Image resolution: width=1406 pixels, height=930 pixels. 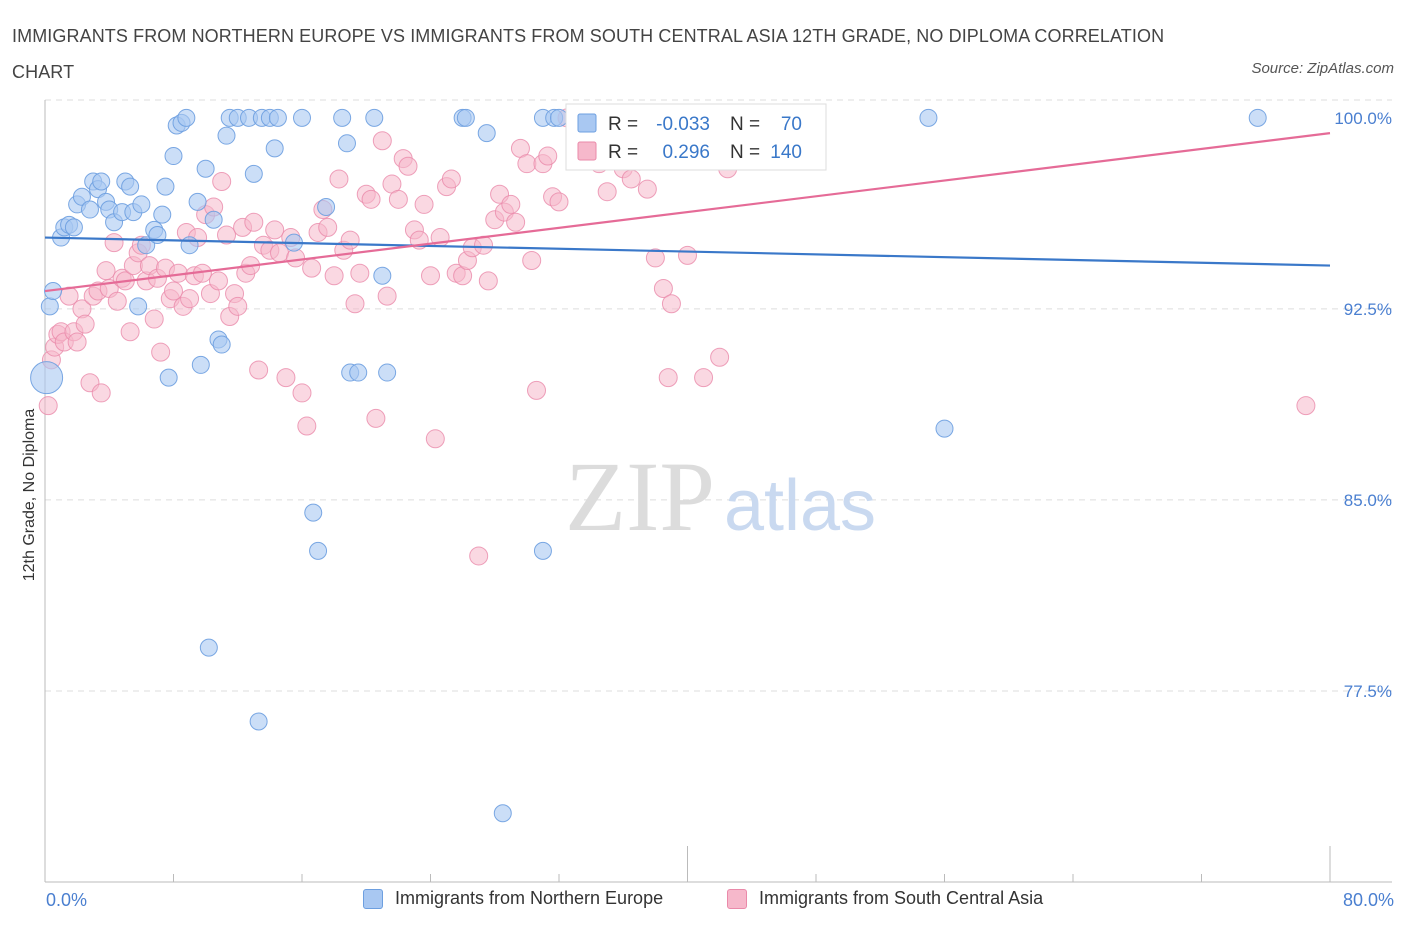 What do you see at coordinates (720, 496) in the screenshot?
I see `watermark: ZIP atlas` at bounding box center [720, 496].